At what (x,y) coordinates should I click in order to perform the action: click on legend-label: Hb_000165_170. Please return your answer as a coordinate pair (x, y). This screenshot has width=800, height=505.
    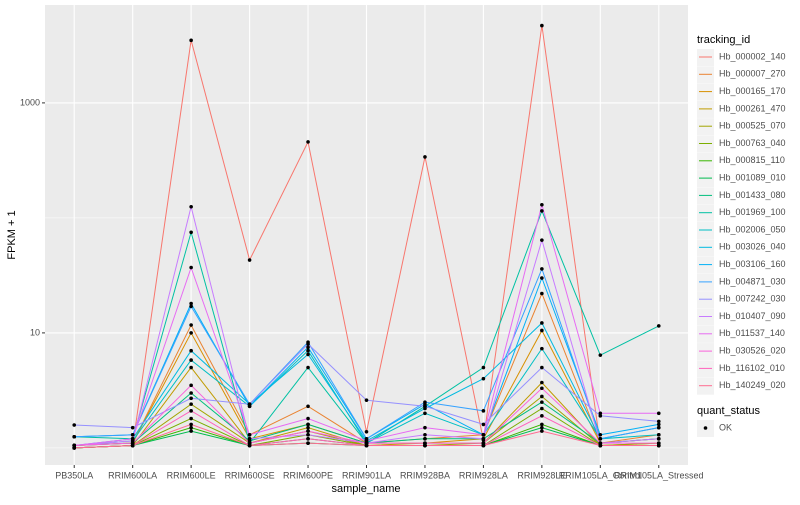
    Looking at the image, I should click on (752, 91).